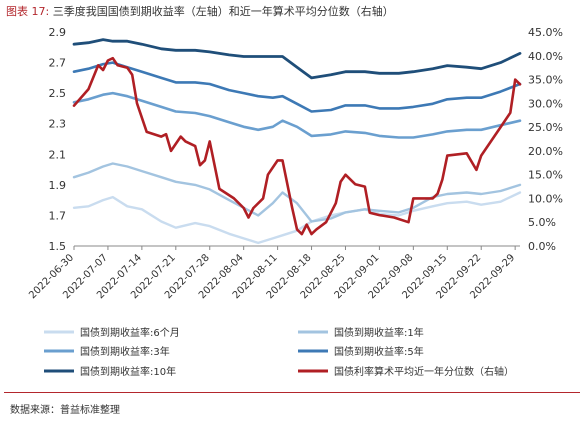 The width and height of the screenshot is (586, 424). I want to click on legend-label-y10: 国债到期收益率:10年, so click(128, 371).